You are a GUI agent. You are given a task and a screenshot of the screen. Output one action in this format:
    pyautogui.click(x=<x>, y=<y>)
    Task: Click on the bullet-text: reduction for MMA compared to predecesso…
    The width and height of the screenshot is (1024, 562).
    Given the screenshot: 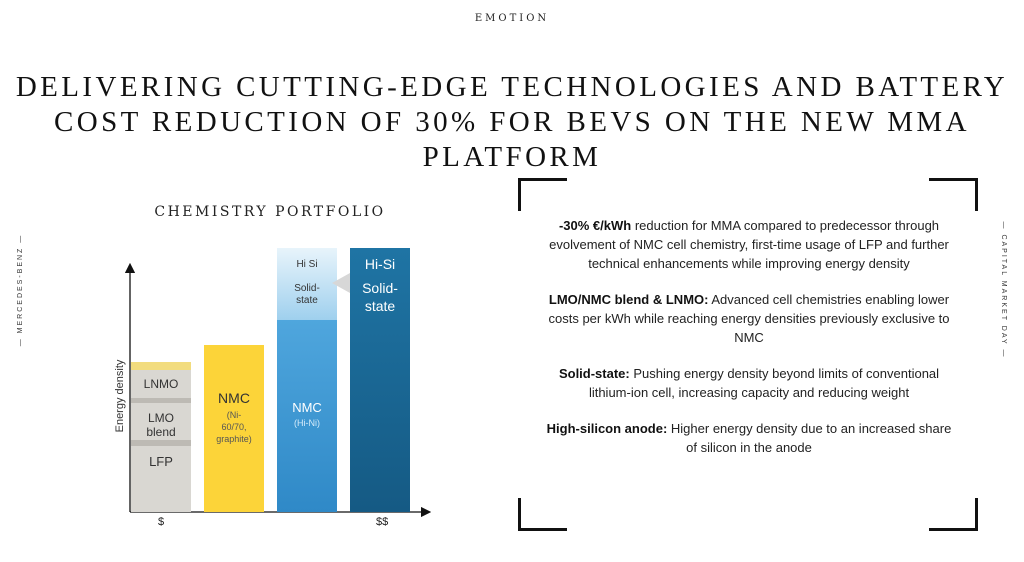 What is the action you would take?
    pyautogui.click(x=749, y=244)
    